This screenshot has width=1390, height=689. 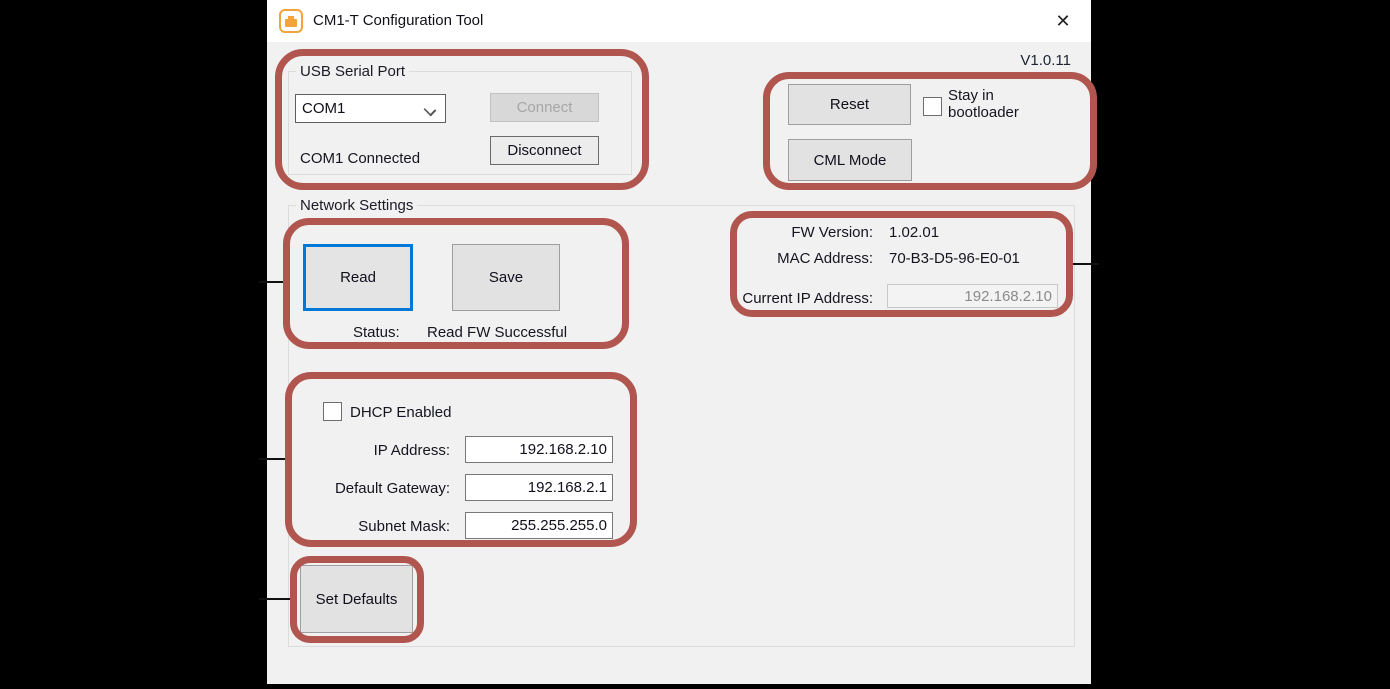 I want to click on app-icon-jack-shape, so click(x=291, y=23).